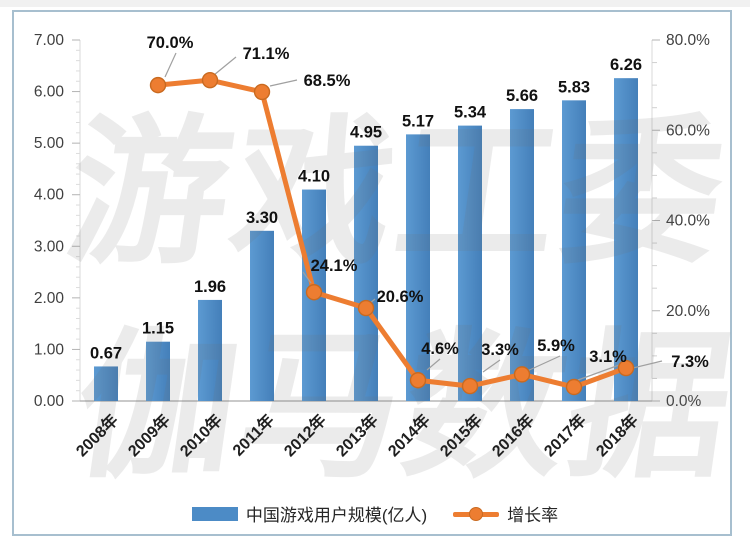 The width and height of the screenshot is (750, 553). Describe the element at coordinates (262, 92) in the screenshot. I see `growth-point-2011年` at that location.